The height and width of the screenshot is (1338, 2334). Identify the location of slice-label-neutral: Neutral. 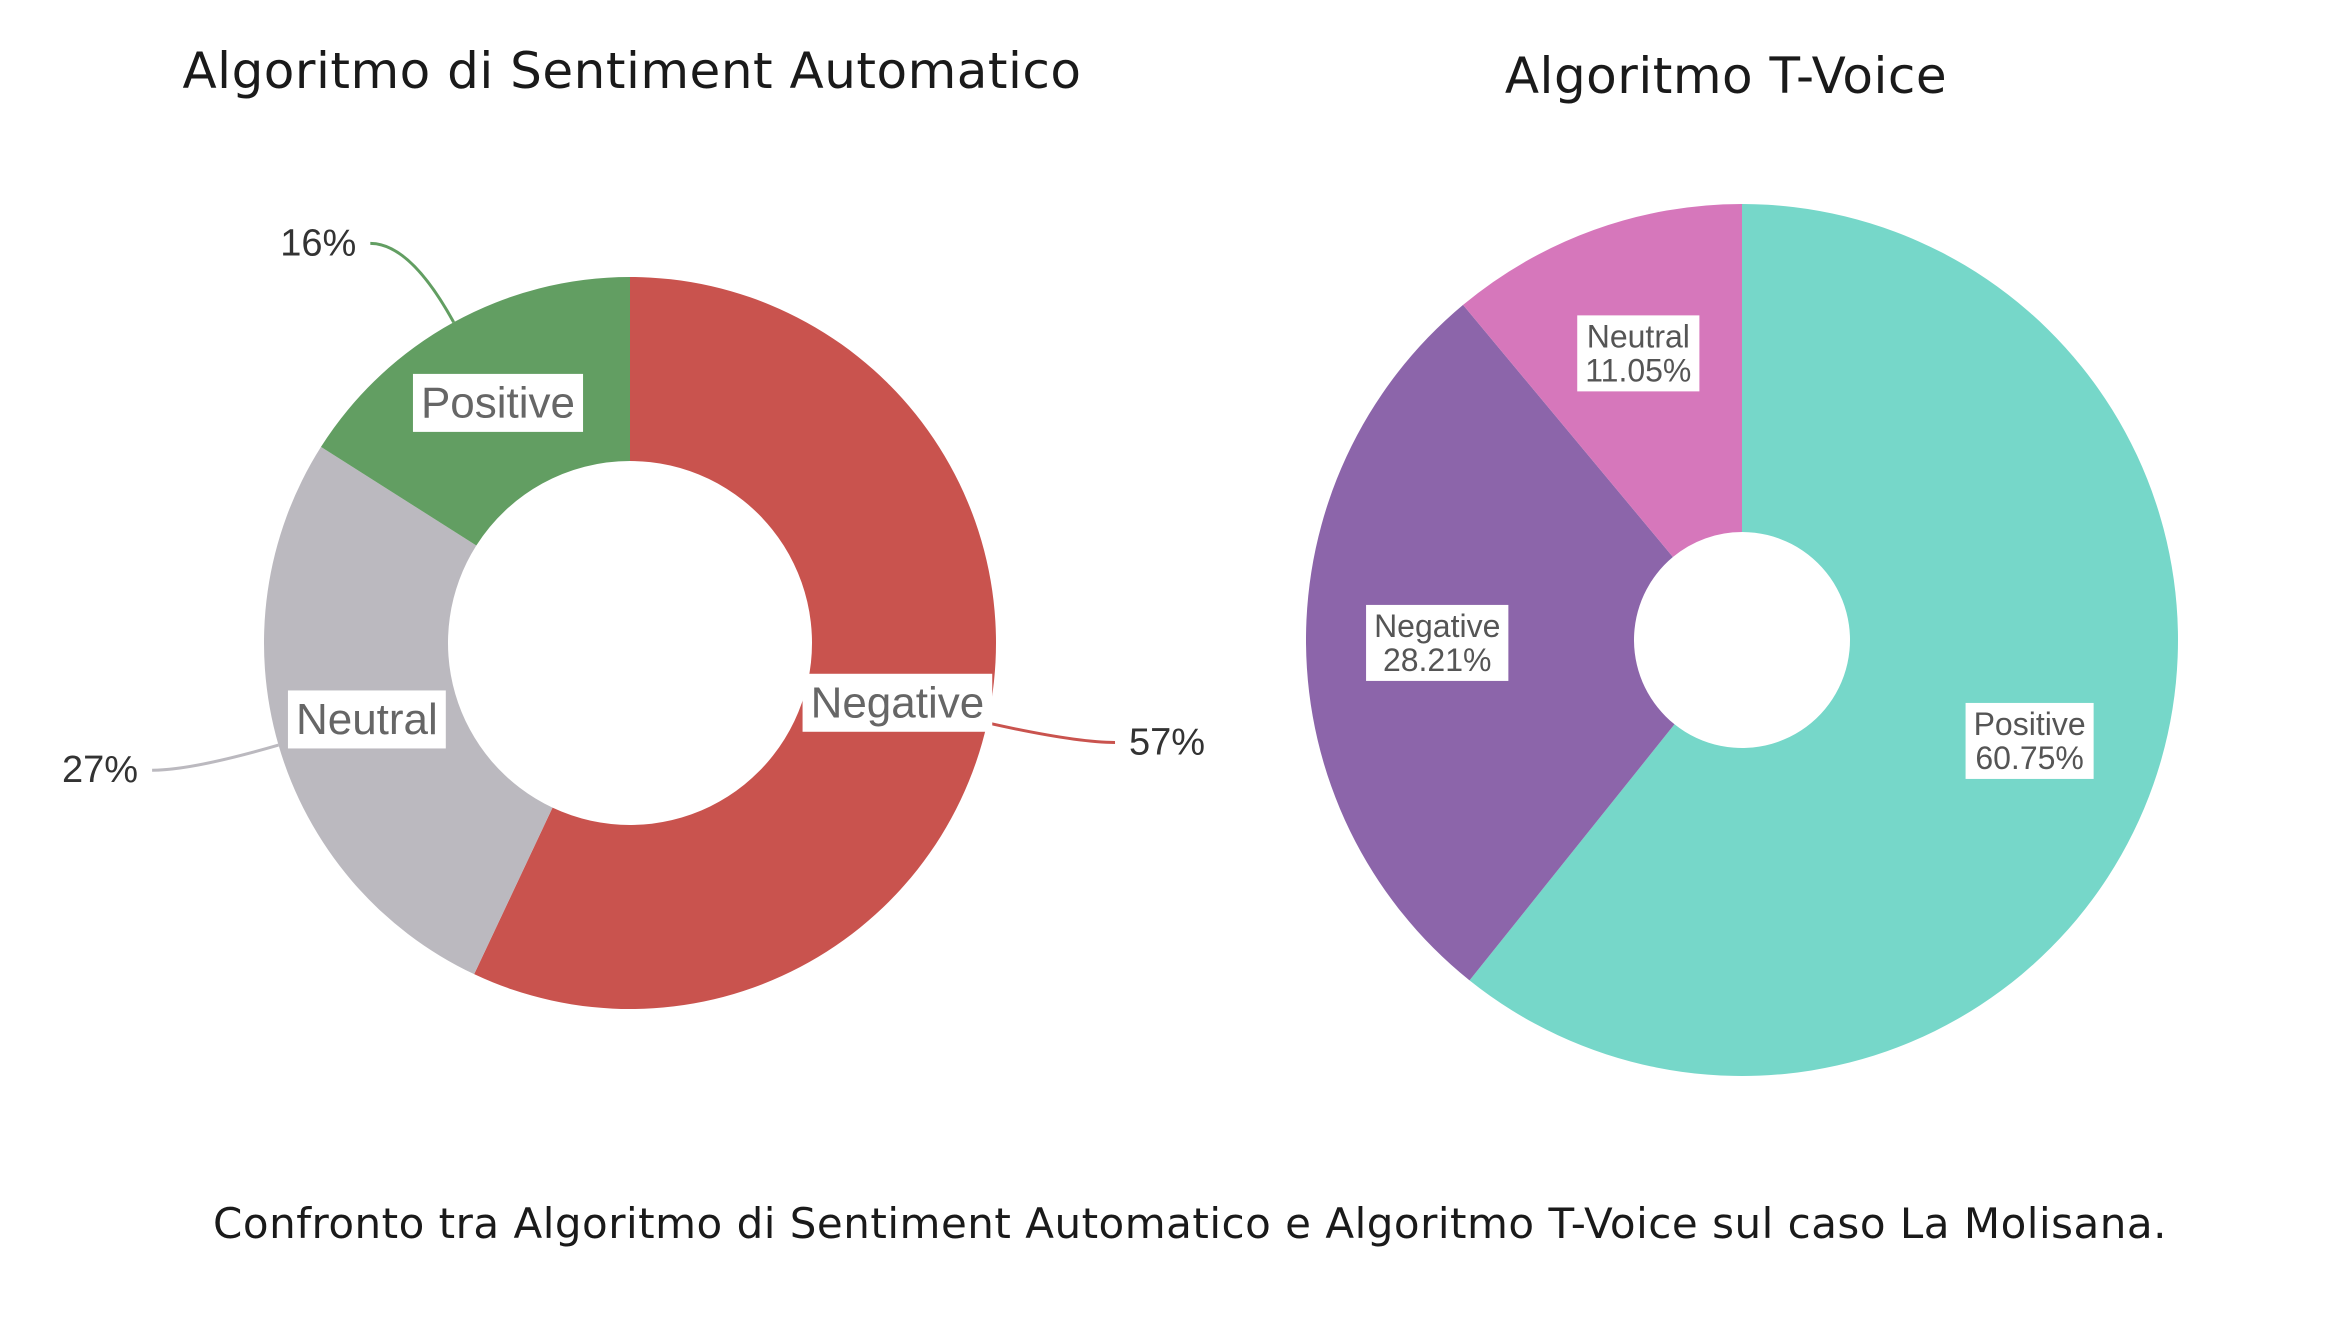
(366, 719).